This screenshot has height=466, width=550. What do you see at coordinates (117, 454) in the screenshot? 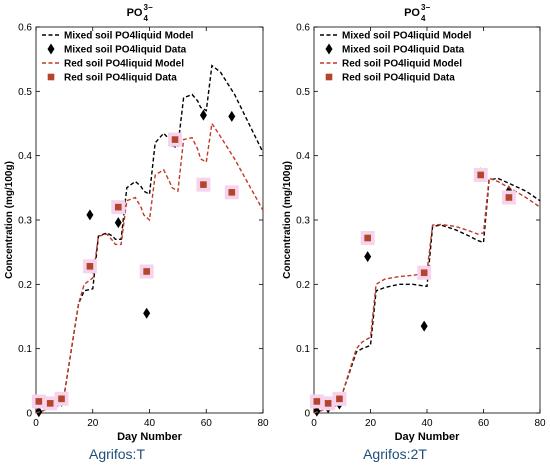
I see `panel-caption: Agrifos:T` at bounding box center [117, 454].